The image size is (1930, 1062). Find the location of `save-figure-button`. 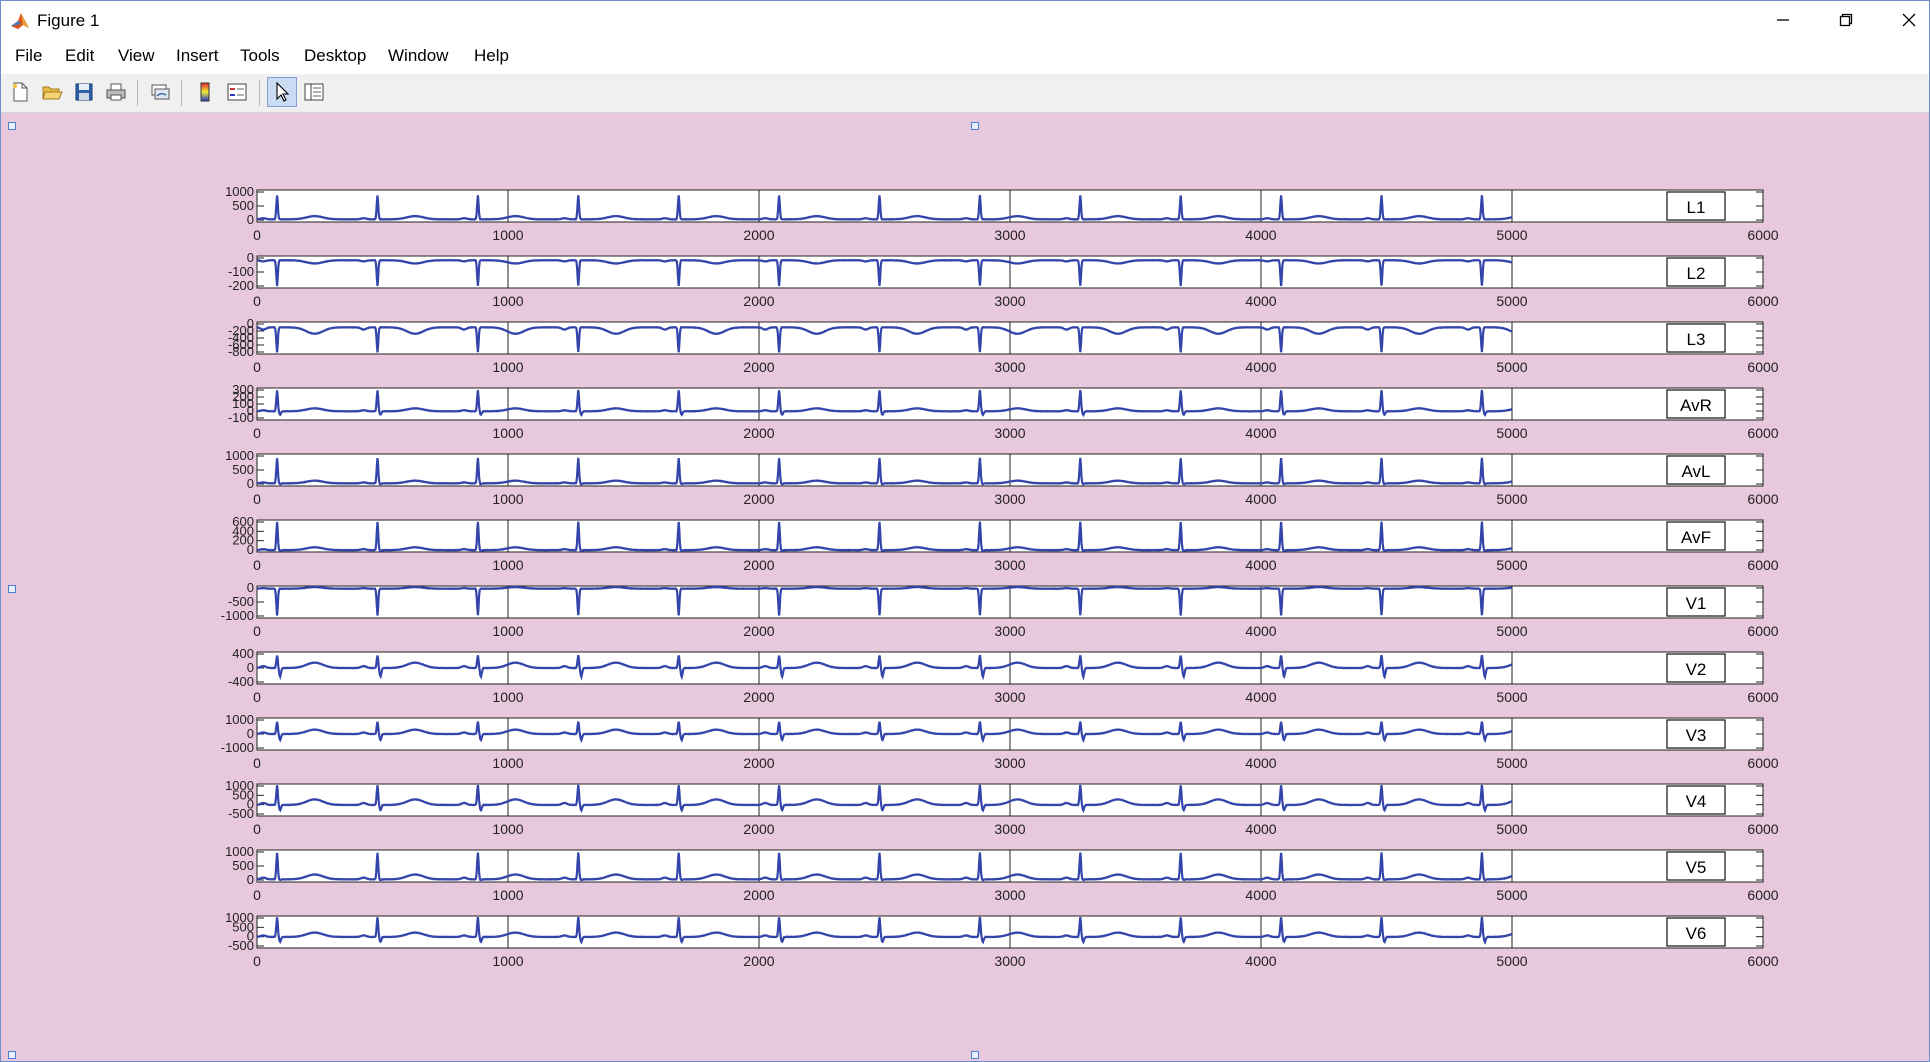

save-figure-button is located at coordinates (84, 92).